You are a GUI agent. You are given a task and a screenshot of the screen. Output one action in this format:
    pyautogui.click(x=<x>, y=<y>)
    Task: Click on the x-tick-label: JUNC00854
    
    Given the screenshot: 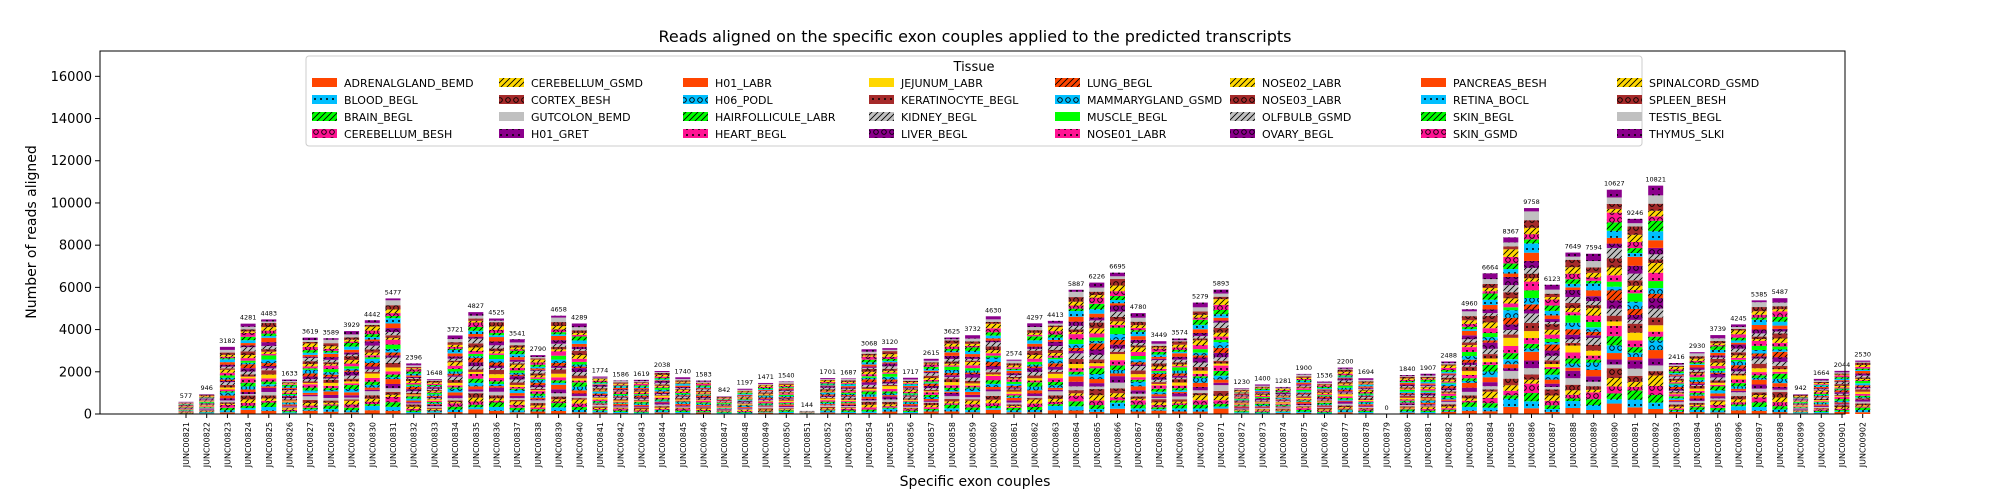 What is the action you would take?
    pyautogui.click(x=869, y=445)
    